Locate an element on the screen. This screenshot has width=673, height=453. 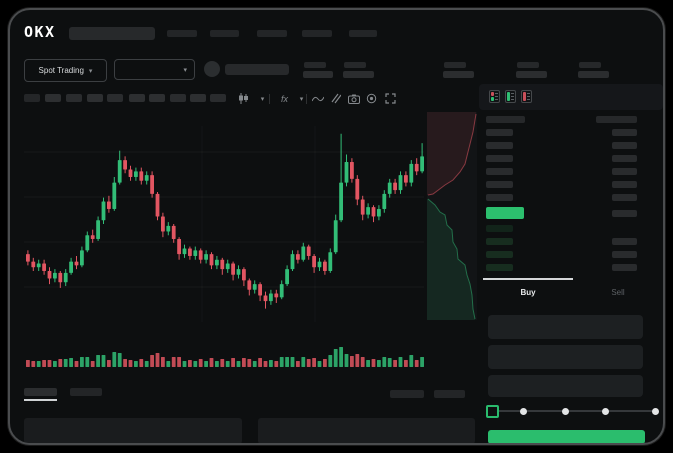
market-type-dropdown: Spot Trading ▾ is located at coordinates (65, 70).